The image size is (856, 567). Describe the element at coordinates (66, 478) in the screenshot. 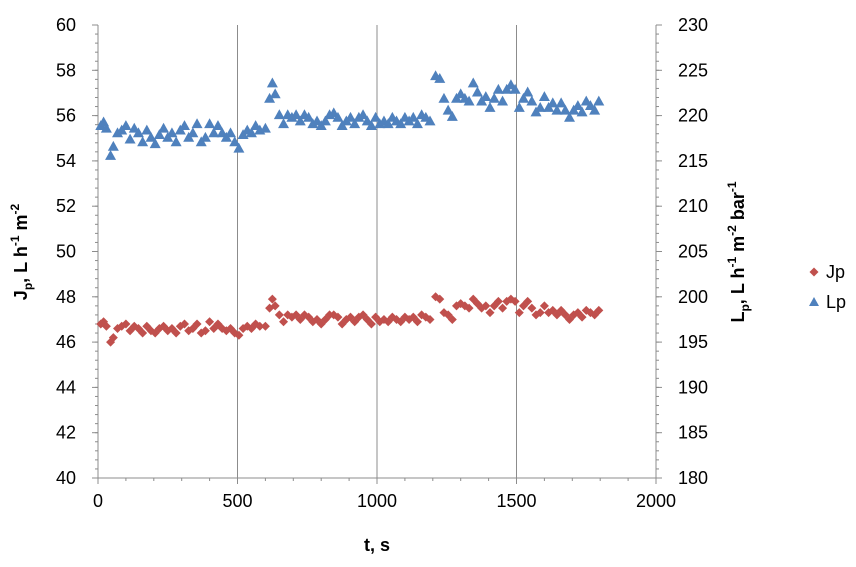

I see `y-left-tick-label: 40` at that location.